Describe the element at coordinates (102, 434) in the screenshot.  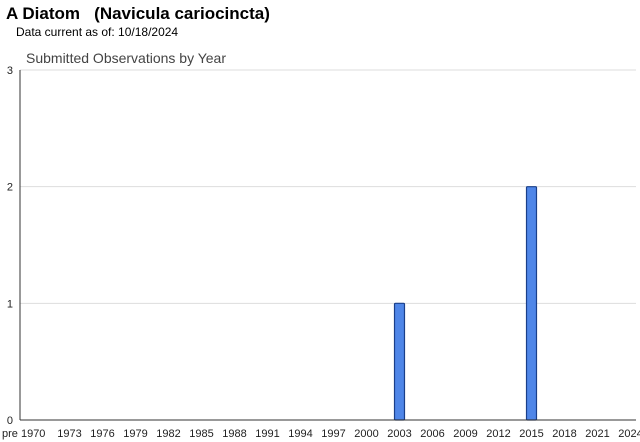
I see `x-tick-label: 1976` at that location.